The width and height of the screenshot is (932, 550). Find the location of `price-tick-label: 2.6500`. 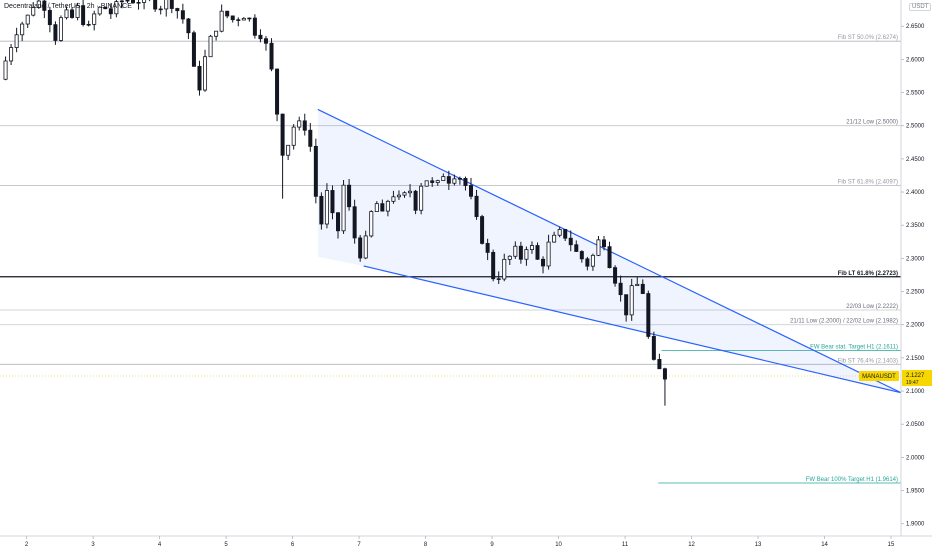

price-tick-label: 2.6500 is located at coordinates (915, 27).